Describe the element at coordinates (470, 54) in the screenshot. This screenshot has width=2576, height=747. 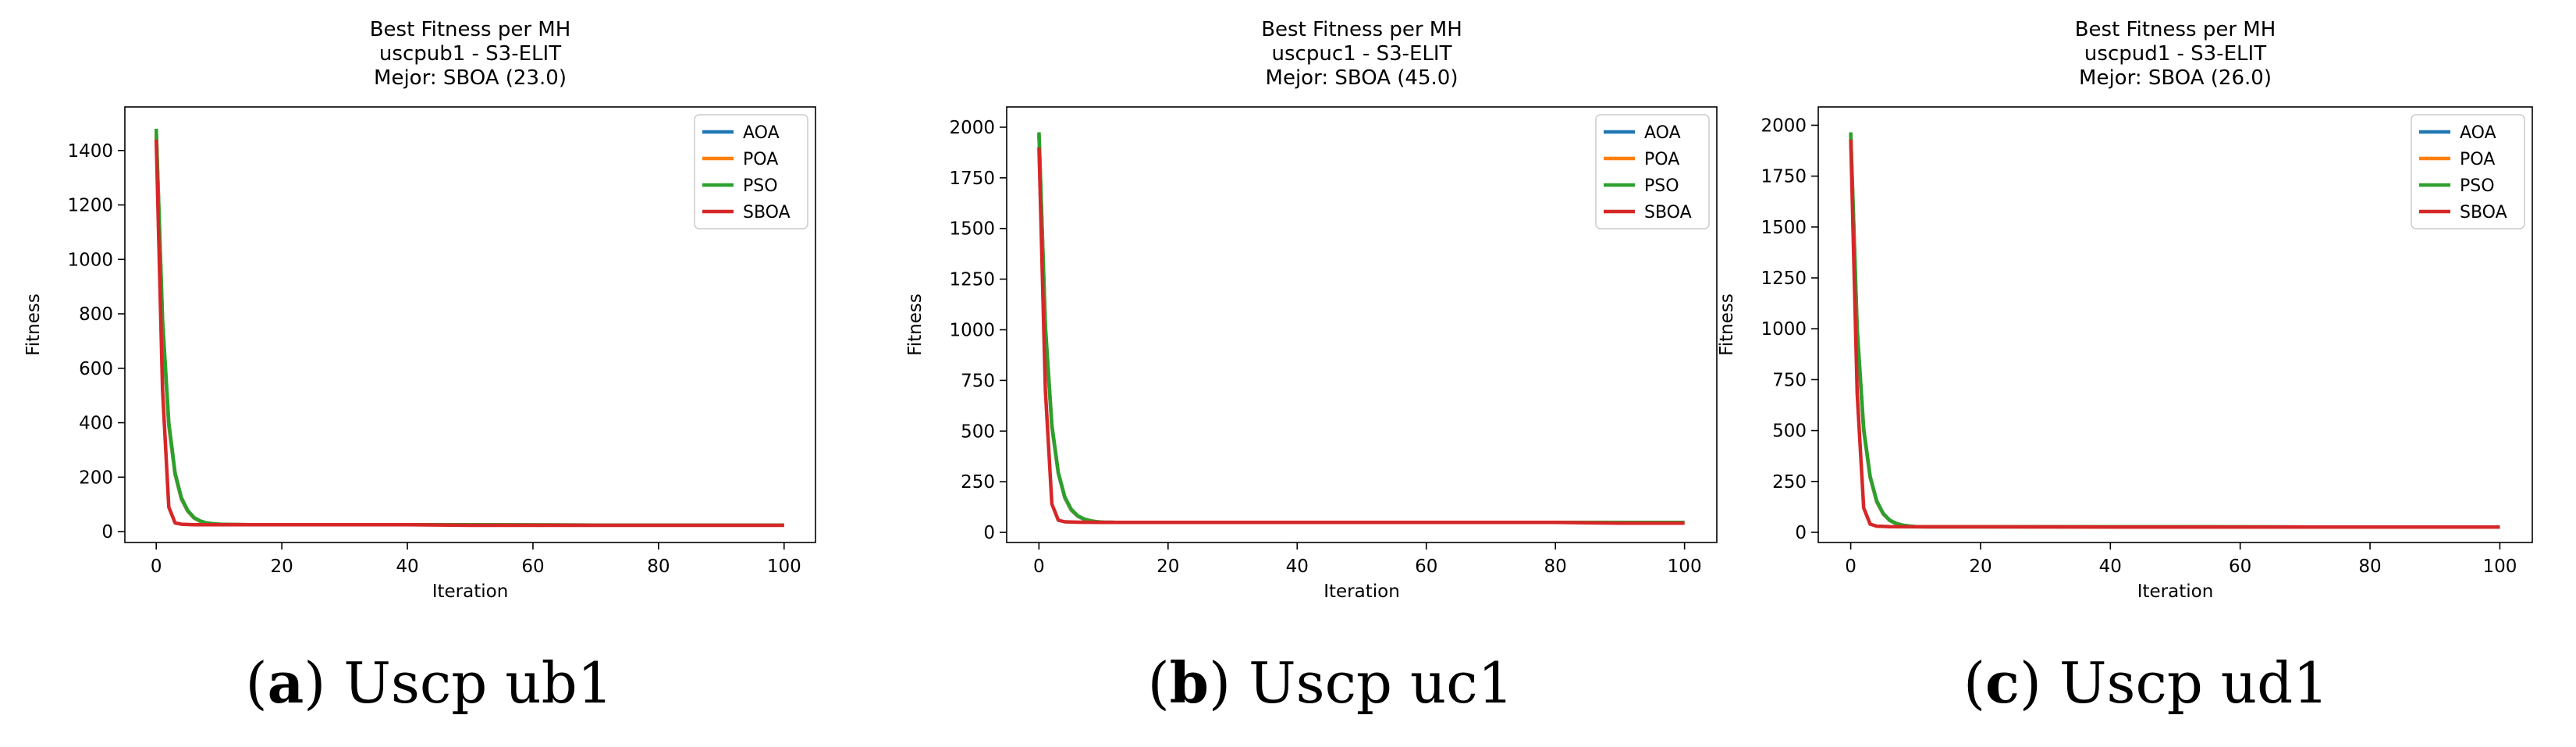
I see `chart-title-line: uscpub1 - S3-ELIT` at that location.